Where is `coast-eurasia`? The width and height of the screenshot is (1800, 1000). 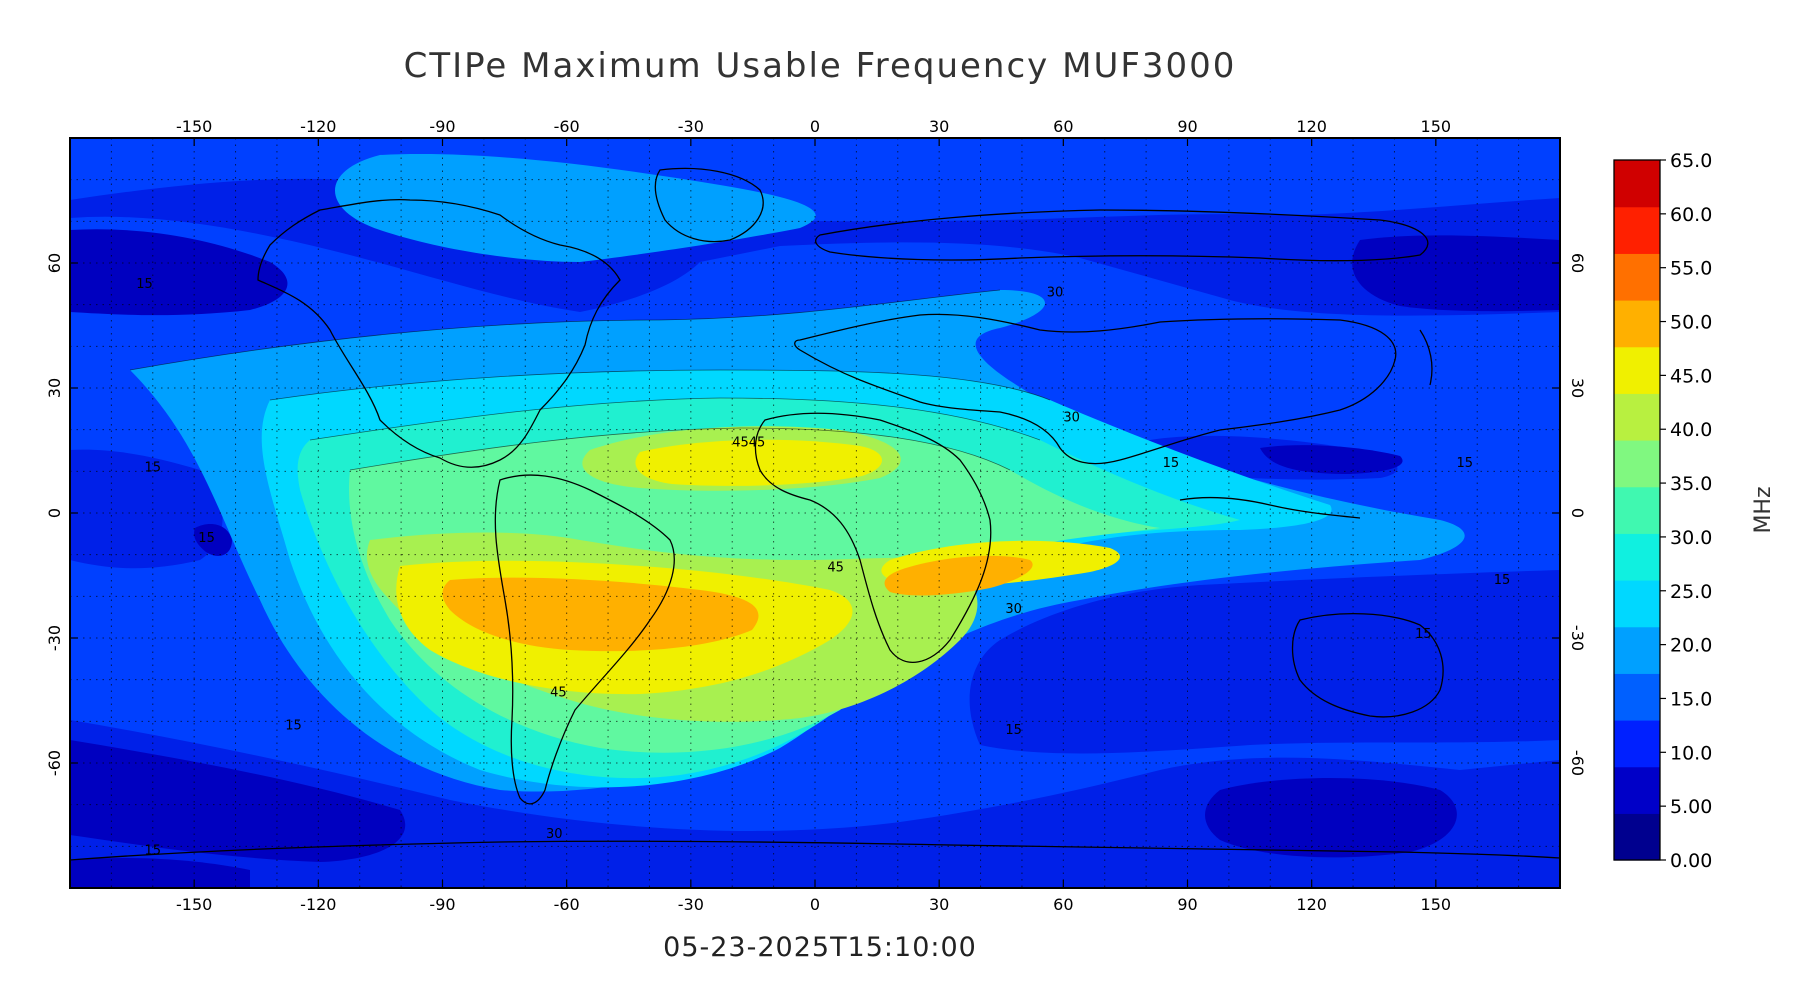 coast-eurasia is located at coordinates (1095, 389).